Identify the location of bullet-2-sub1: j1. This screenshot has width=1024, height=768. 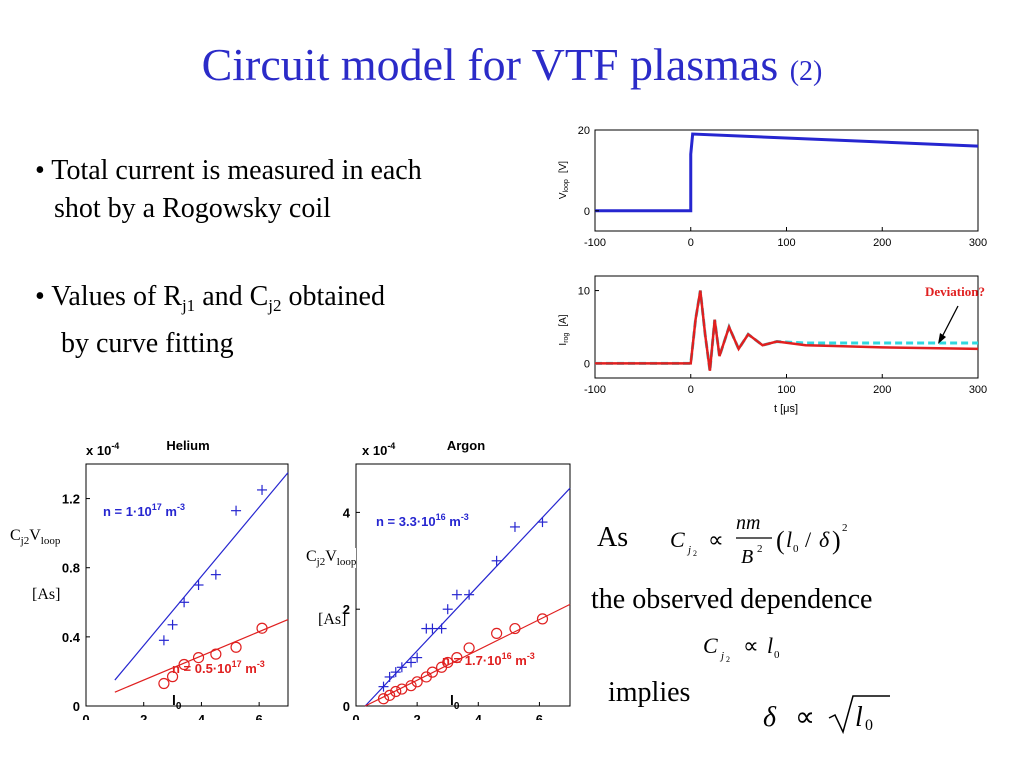
(188, 305).